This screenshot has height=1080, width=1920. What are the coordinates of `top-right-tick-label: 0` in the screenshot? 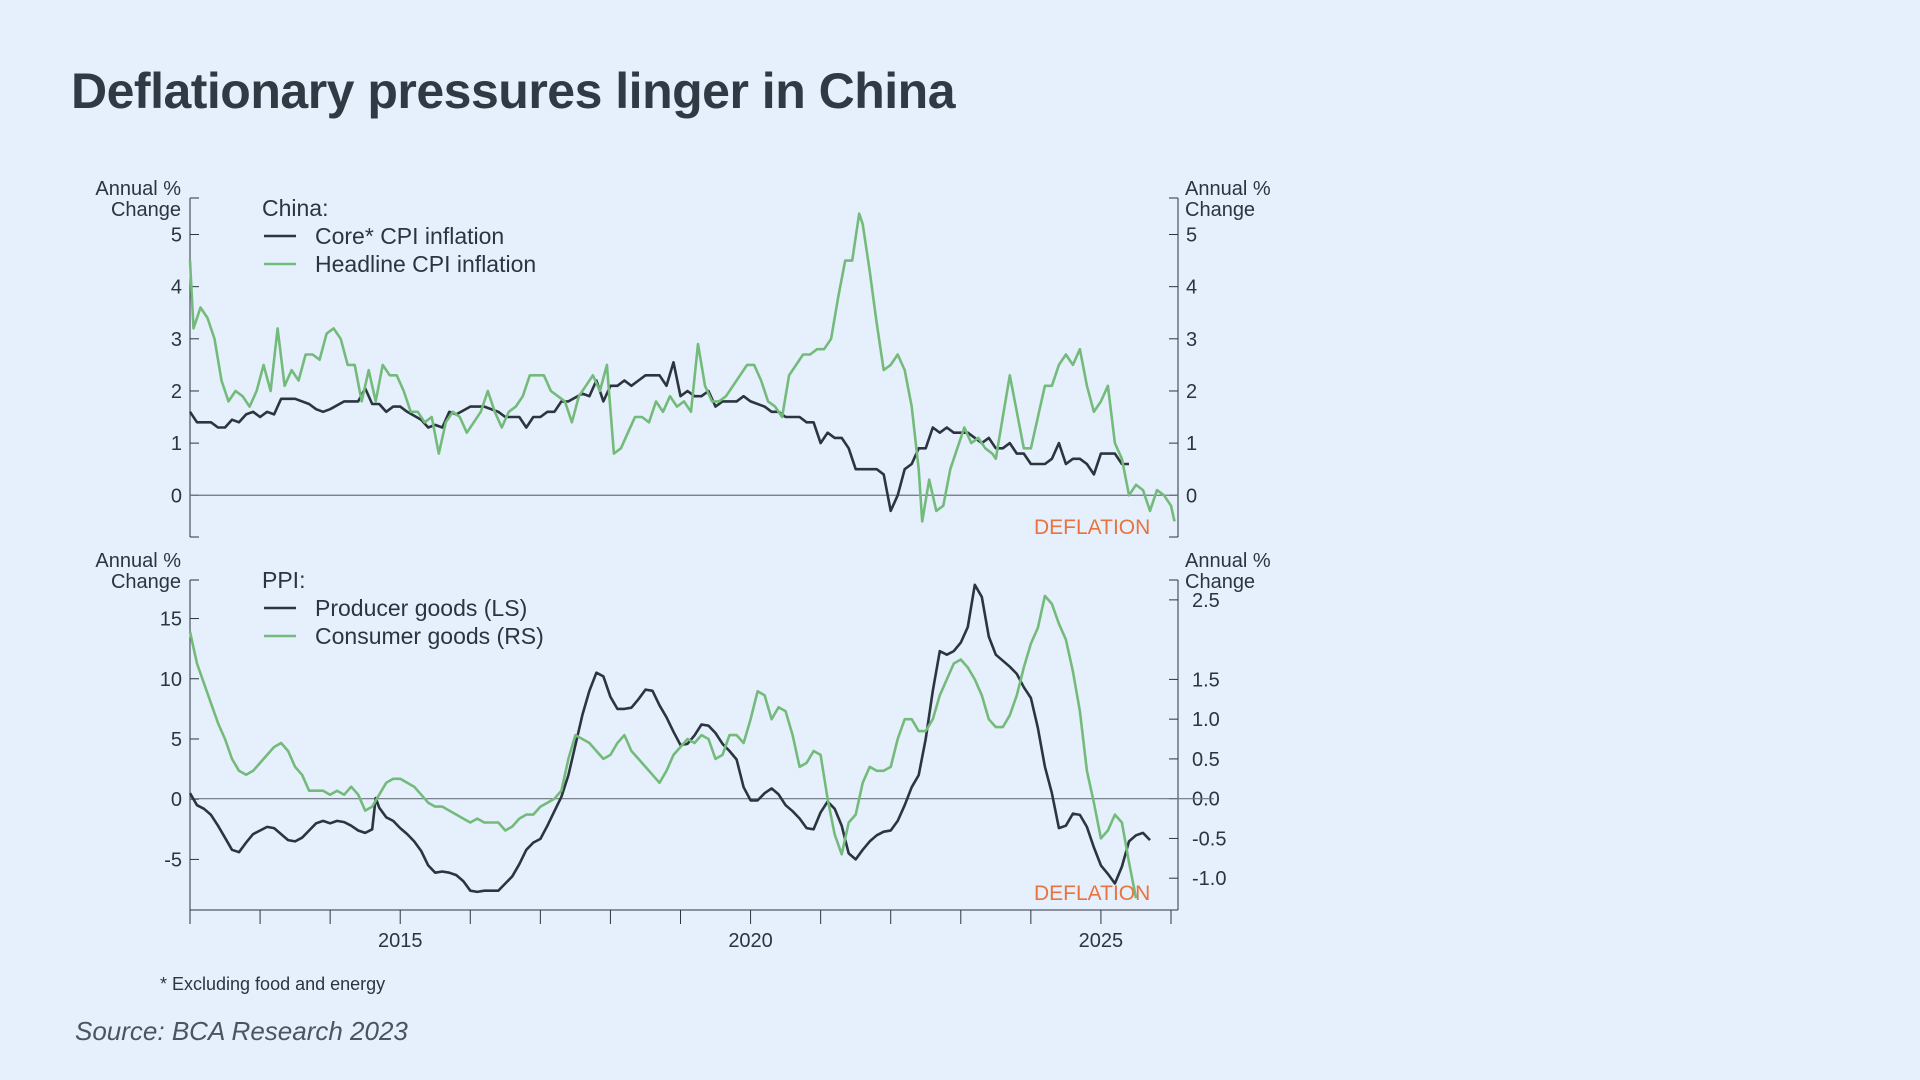 It's located at (1191, 496).